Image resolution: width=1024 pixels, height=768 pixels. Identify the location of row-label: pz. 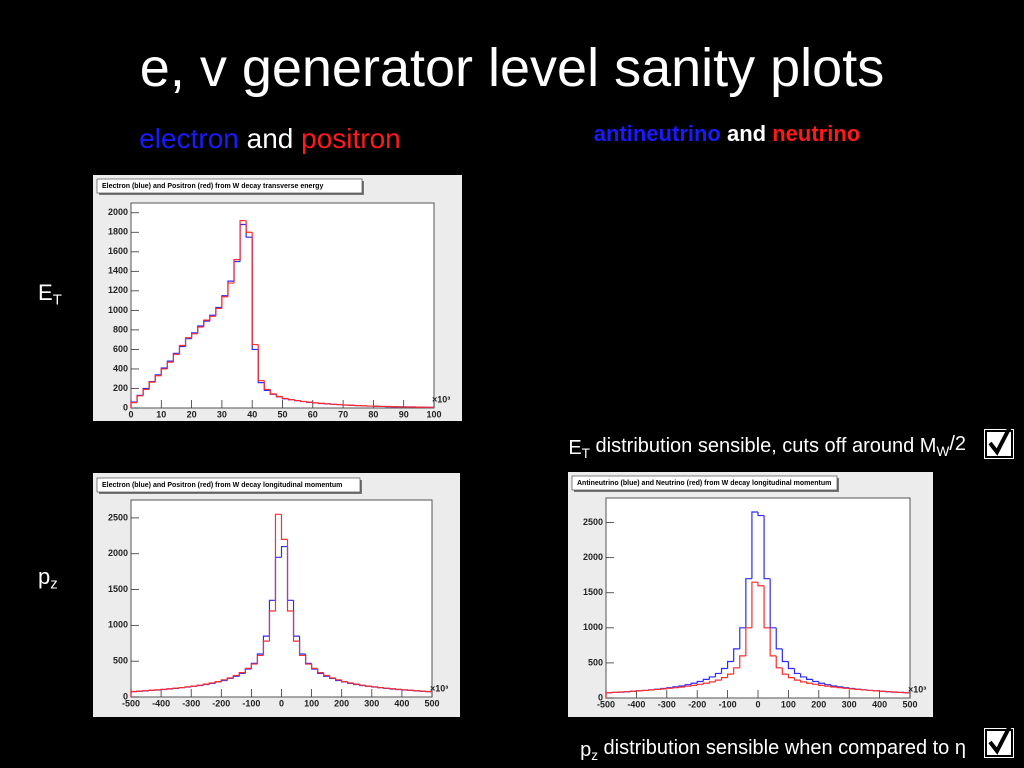
(48, 578).